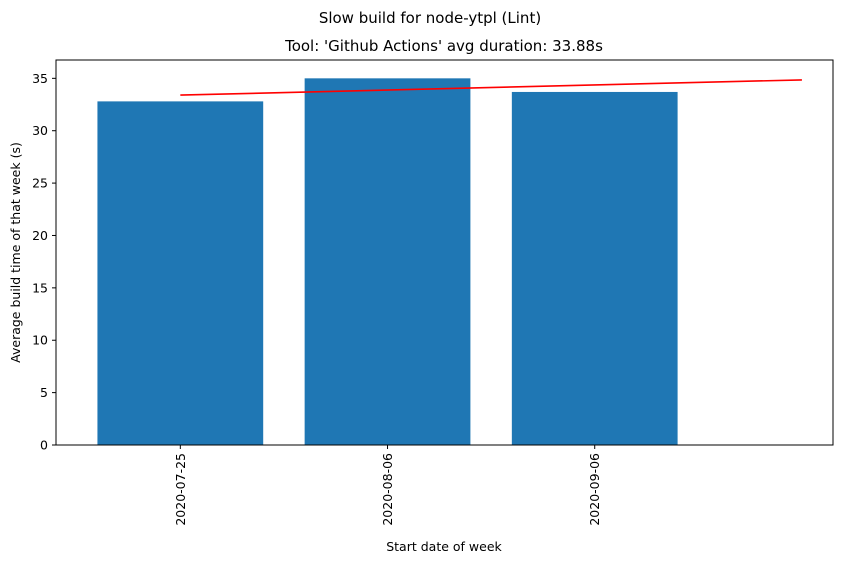 This screenshot has width=841, height=564. I want to click on x-tick-label: 2020-08-06, so click(387, 489).